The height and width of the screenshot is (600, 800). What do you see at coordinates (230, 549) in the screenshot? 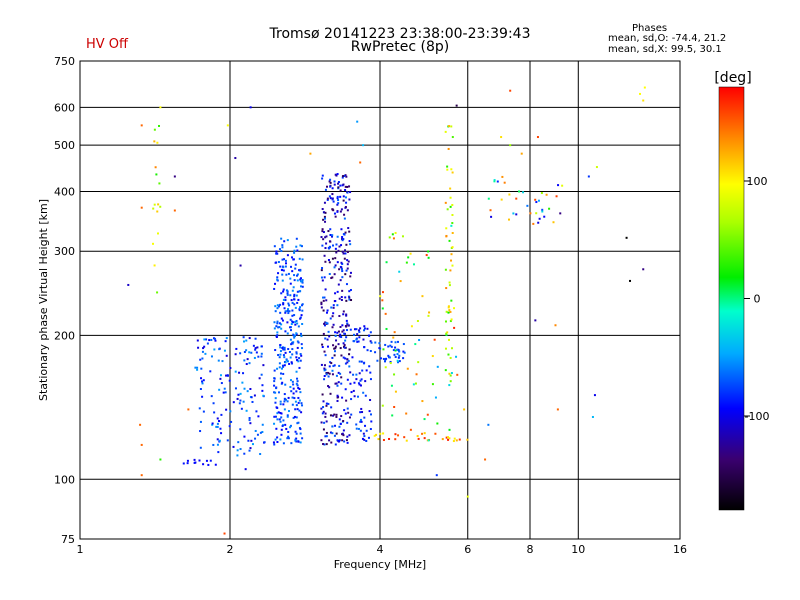
I see `x-tick-label: 2` at bounding box center [230, 549].